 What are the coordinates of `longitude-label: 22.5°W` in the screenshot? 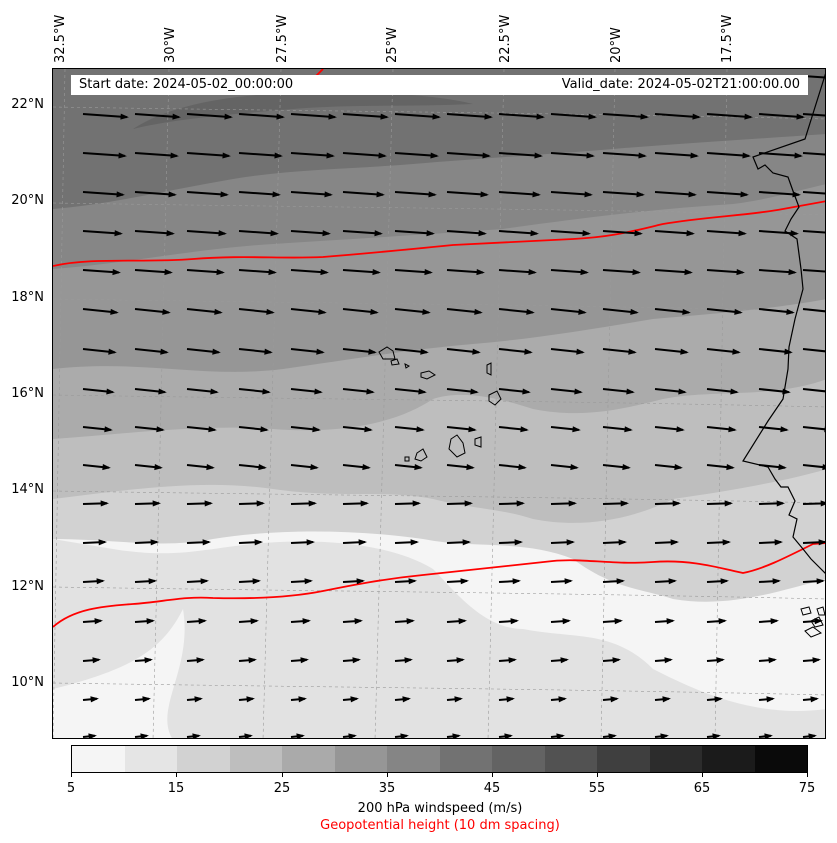 It's located at (505, 38).